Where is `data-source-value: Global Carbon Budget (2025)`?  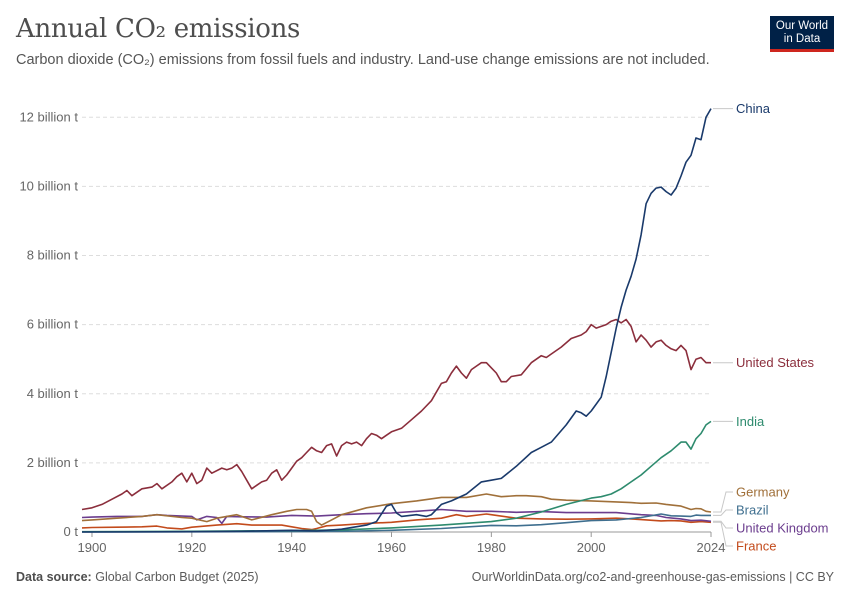
data-source-value: Global Carbon Budget (2025) is located at coordinates (177, 577).